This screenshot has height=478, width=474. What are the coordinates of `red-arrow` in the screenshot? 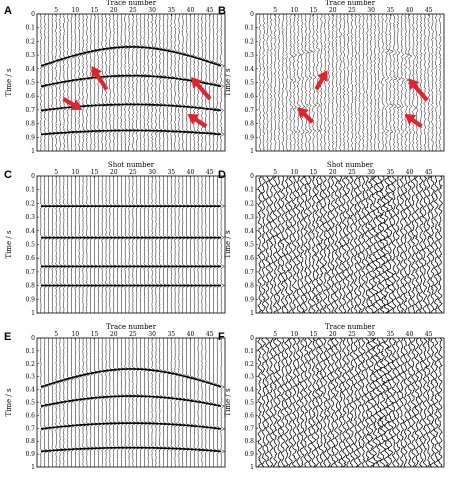 It's located at (100, 78).